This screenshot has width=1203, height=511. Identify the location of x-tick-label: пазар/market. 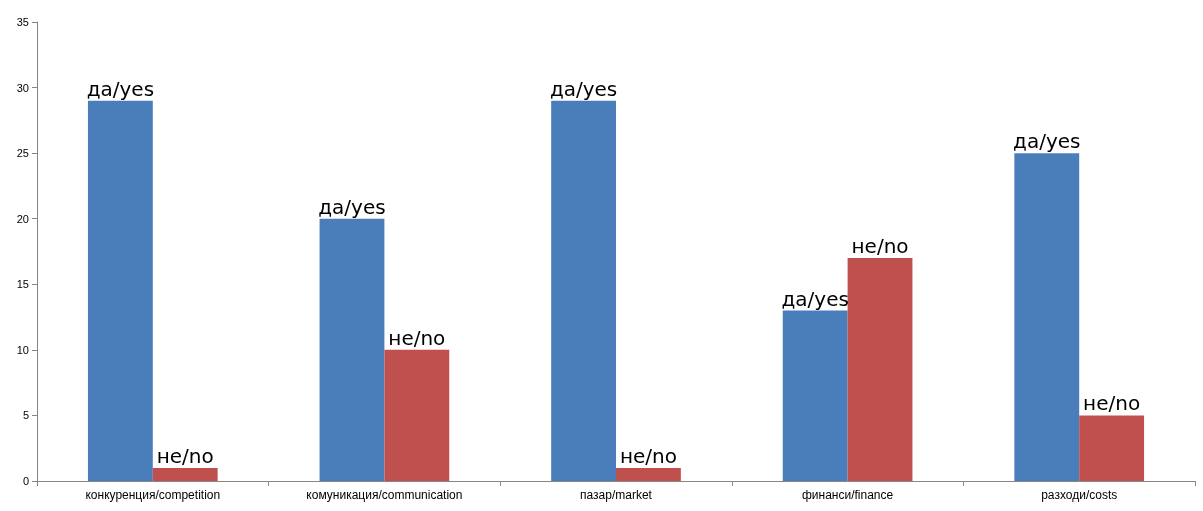
(616, 495).